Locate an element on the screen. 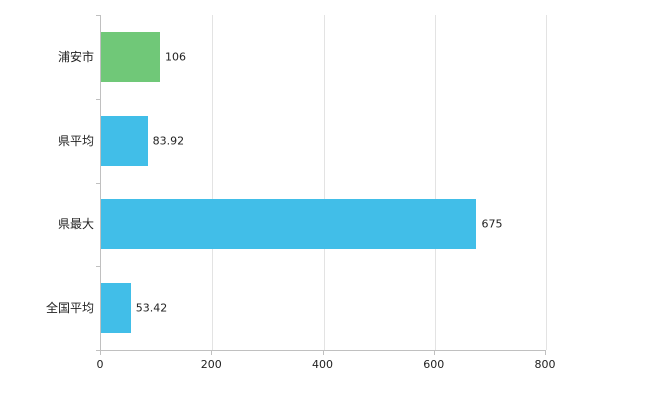 The width and height of the screenshot is (650, 400). category-label: 浦安市 is located at coordinates (75, 56).